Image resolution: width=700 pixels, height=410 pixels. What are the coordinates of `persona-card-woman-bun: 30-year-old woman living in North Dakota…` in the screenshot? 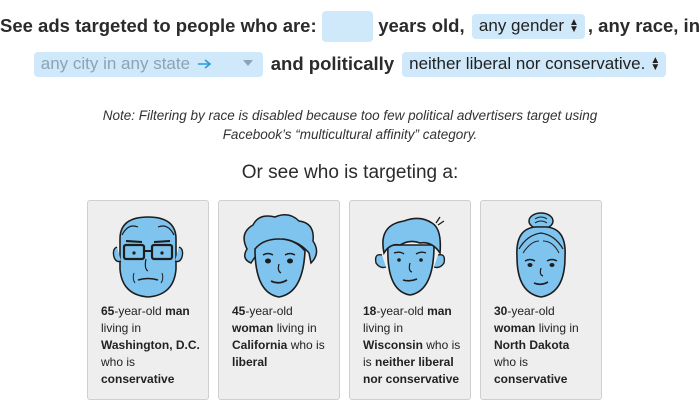 It's located at (541, 300).